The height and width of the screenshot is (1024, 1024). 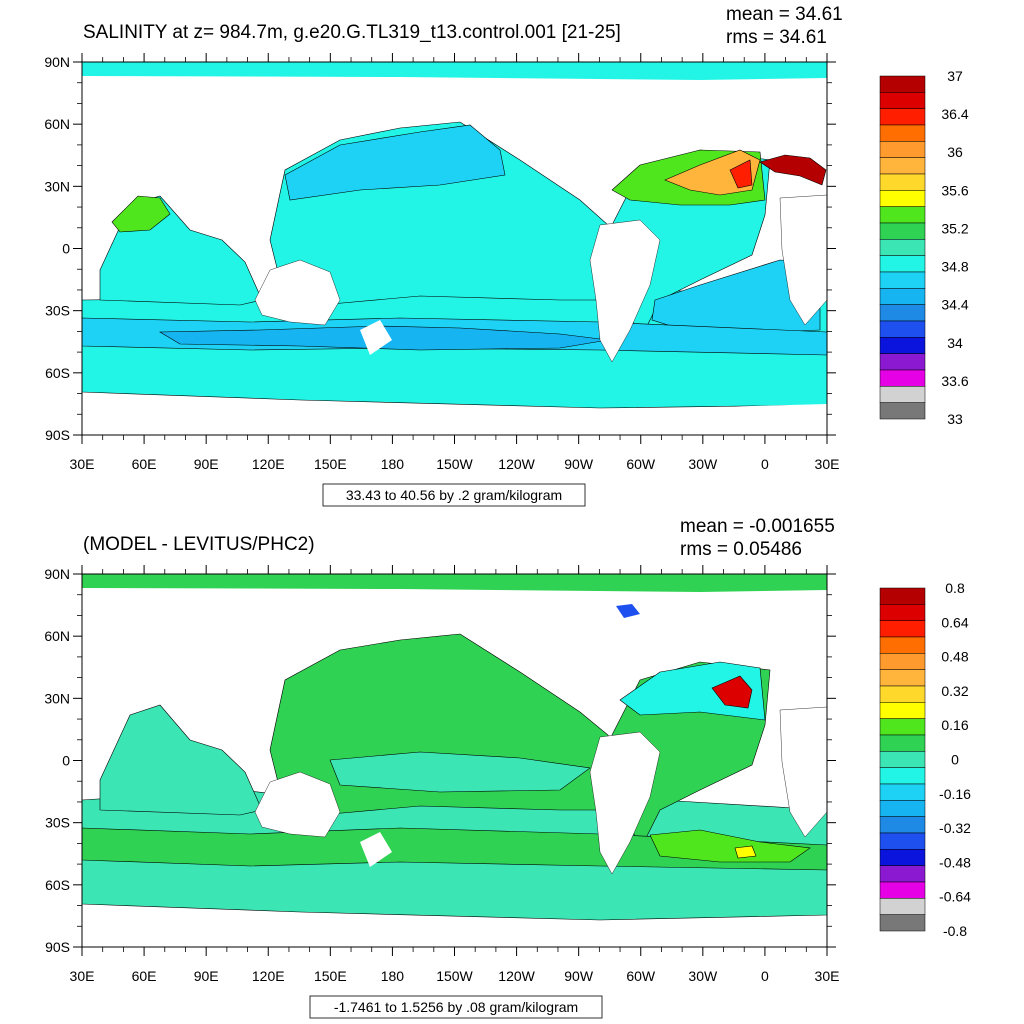 I want to click on colorbar-label: -0.32, so click(x=955, y=828).